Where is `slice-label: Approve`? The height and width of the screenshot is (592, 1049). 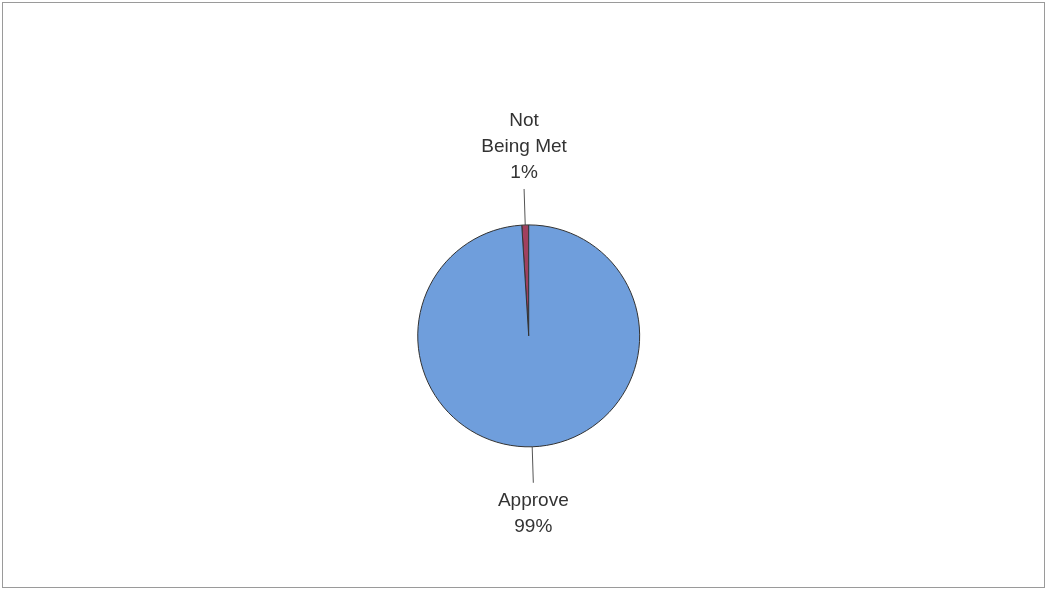 slice-label: Approve is located at coordinates (533, 500).